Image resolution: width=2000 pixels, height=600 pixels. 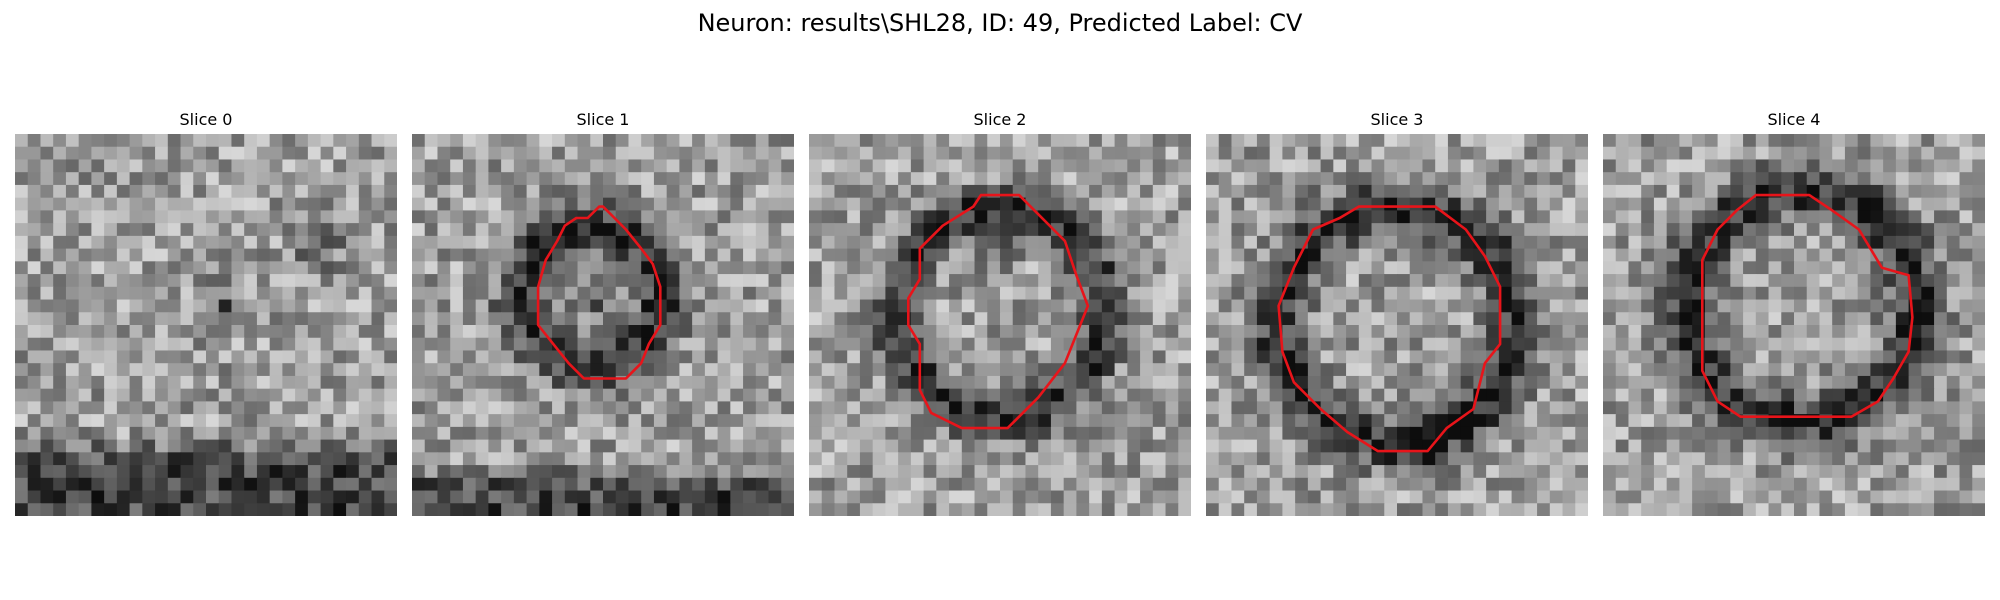 I want to click on slice-4-image, so click(x=1794, y=325).